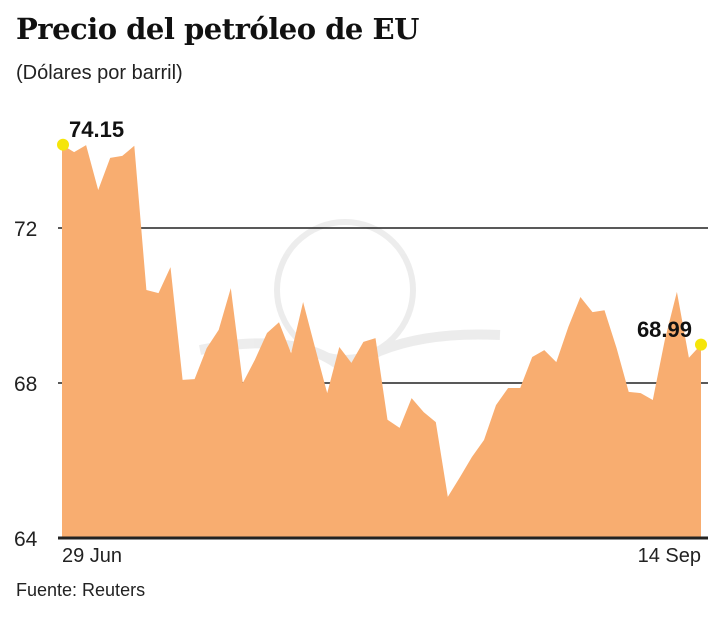  I want to click on chart-subtitle: (Dólares por barril), so click(99, 73).